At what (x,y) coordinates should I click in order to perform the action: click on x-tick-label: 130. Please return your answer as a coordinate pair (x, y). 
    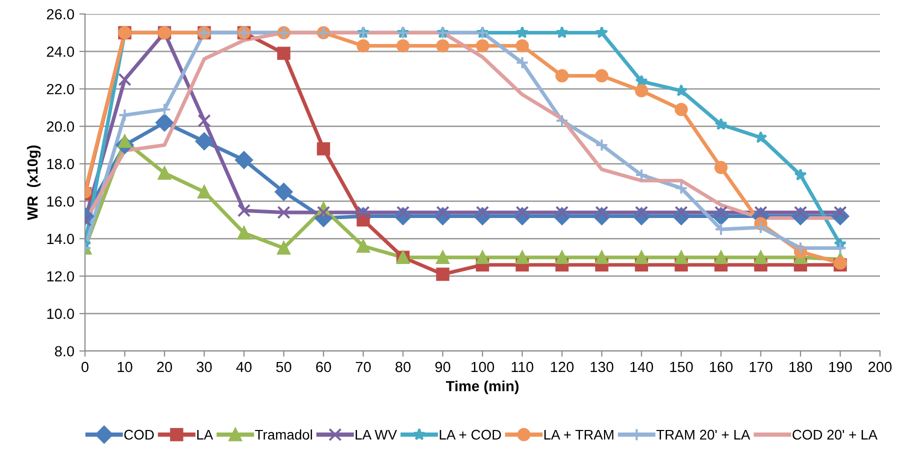
    Looking at the image, I should click on (602, 367).